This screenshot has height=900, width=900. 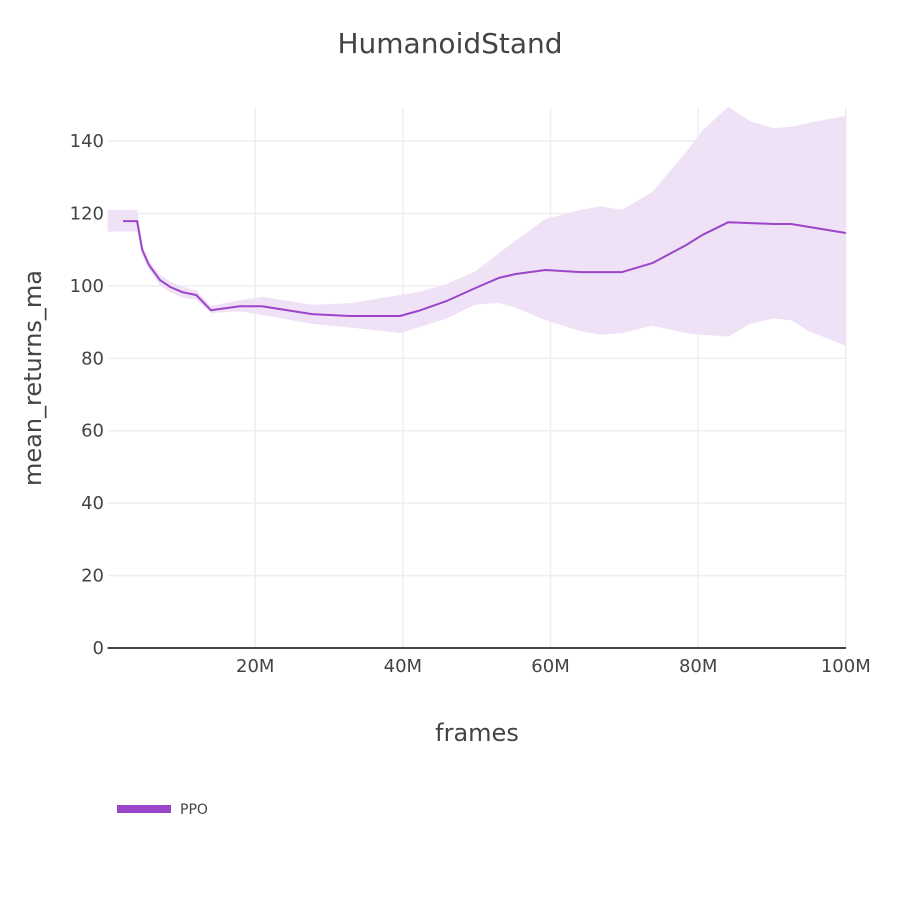 What do you see at coordinates (87, 213) in the screenshot?
I see `y-tick-label: 120` at bounding box center [87, 213].